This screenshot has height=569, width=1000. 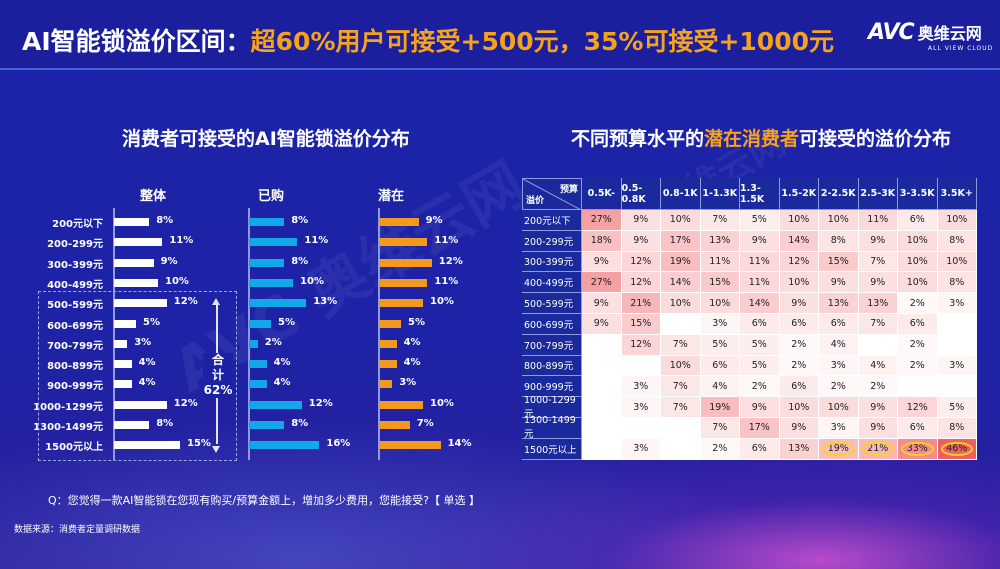 I want to click on value-label: 7%, so click(x=425, y=423).